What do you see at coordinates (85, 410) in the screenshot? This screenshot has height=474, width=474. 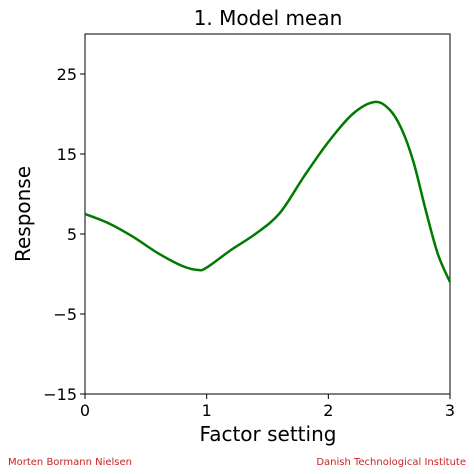 I see `x-tick-label: 0` at bounding box center [85, 410].